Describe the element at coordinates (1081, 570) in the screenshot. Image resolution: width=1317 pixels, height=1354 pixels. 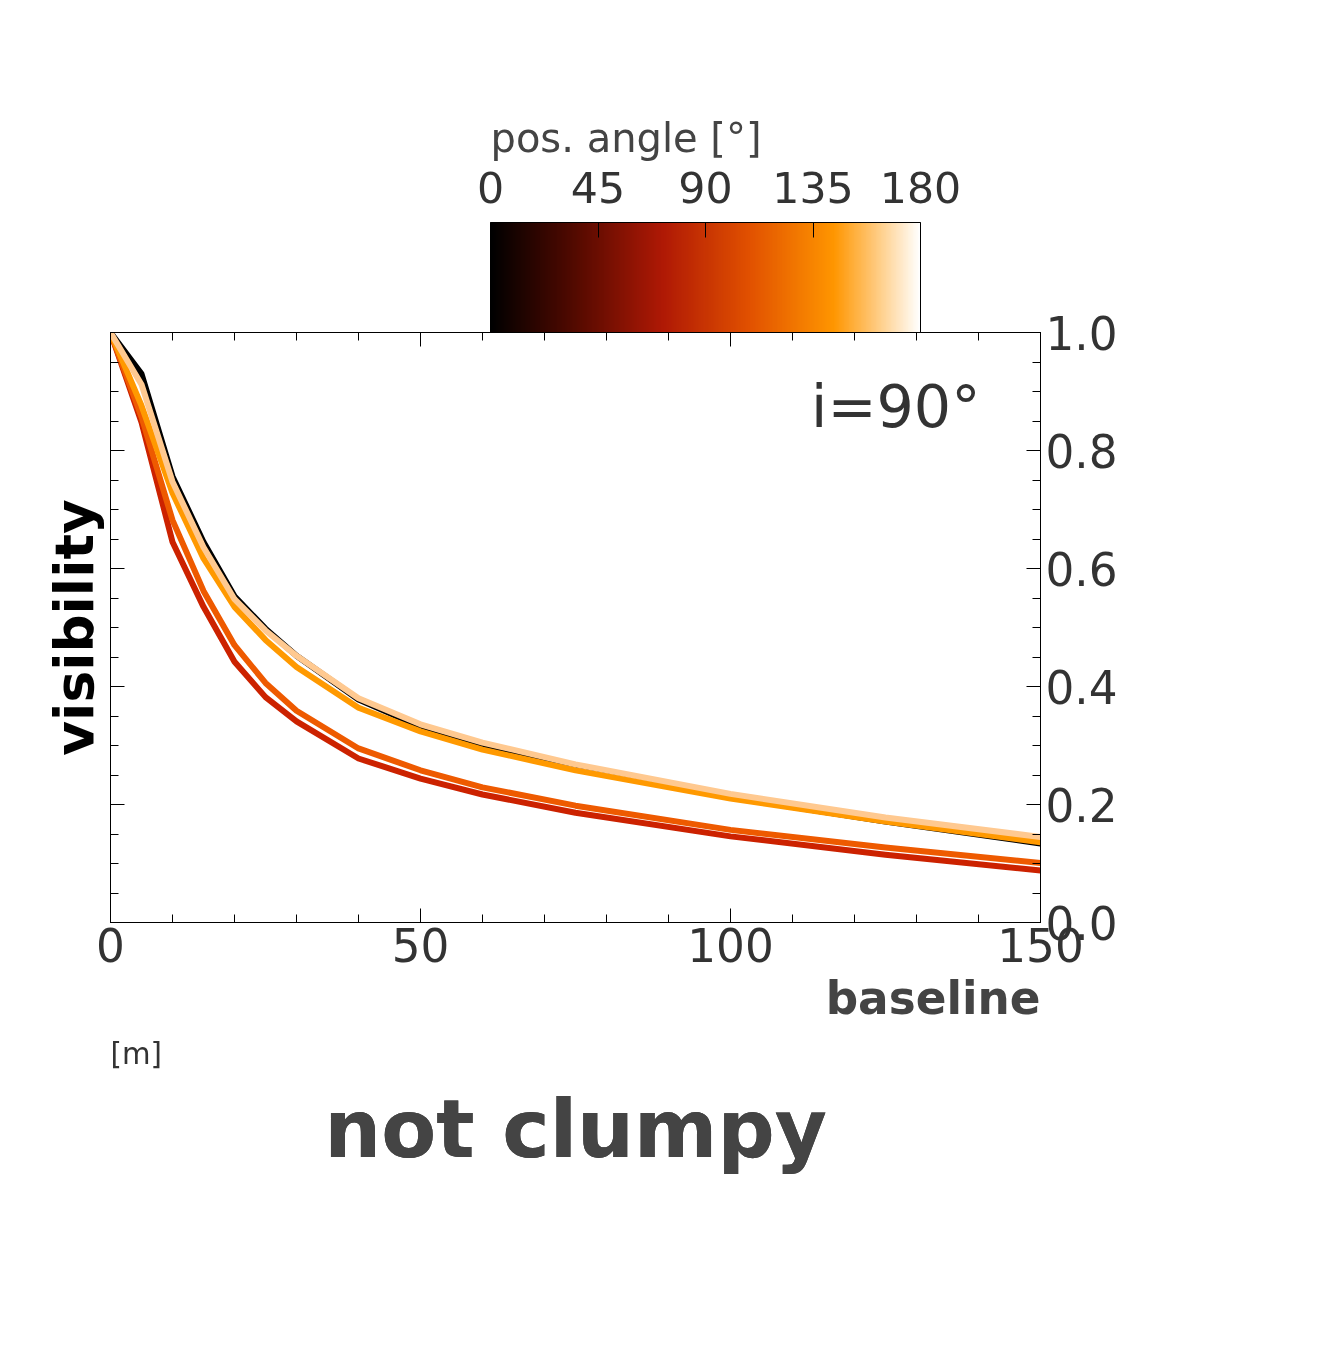
I see `y-tick-label: 0.6` at that location.